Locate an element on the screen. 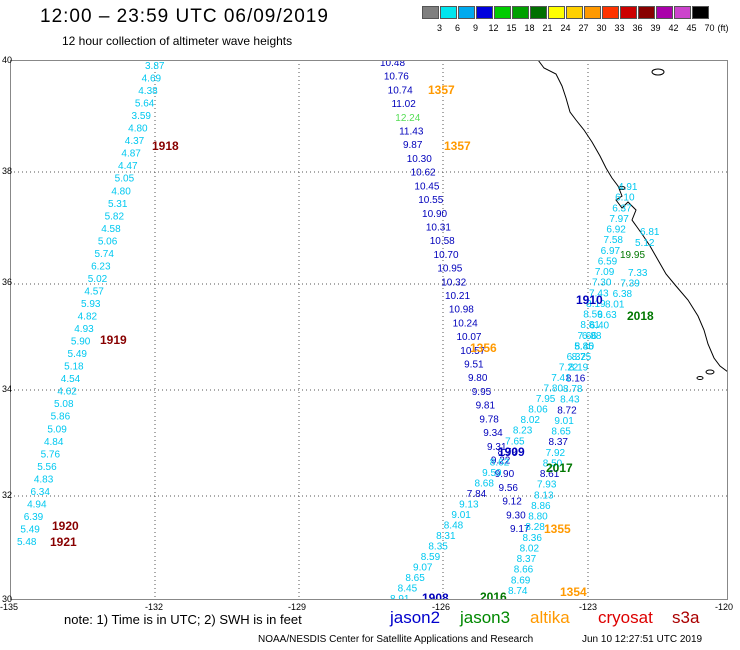  island is located at coordinates (658, 72).